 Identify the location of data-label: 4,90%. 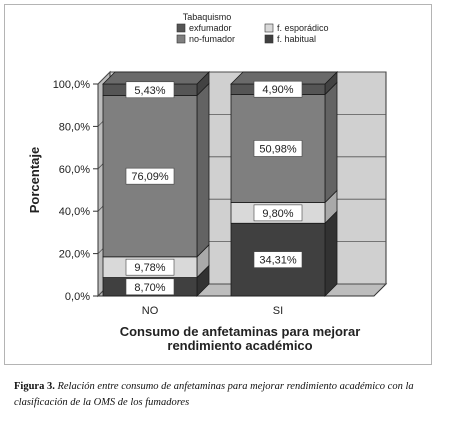
(277, 90).